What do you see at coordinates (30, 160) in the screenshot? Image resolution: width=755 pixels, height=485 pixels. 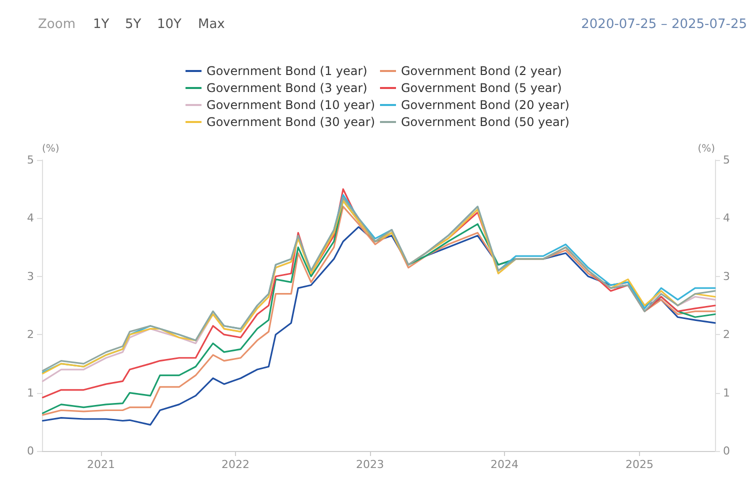 I see `y-tick-label: 5` at bounding box center [30, 160].